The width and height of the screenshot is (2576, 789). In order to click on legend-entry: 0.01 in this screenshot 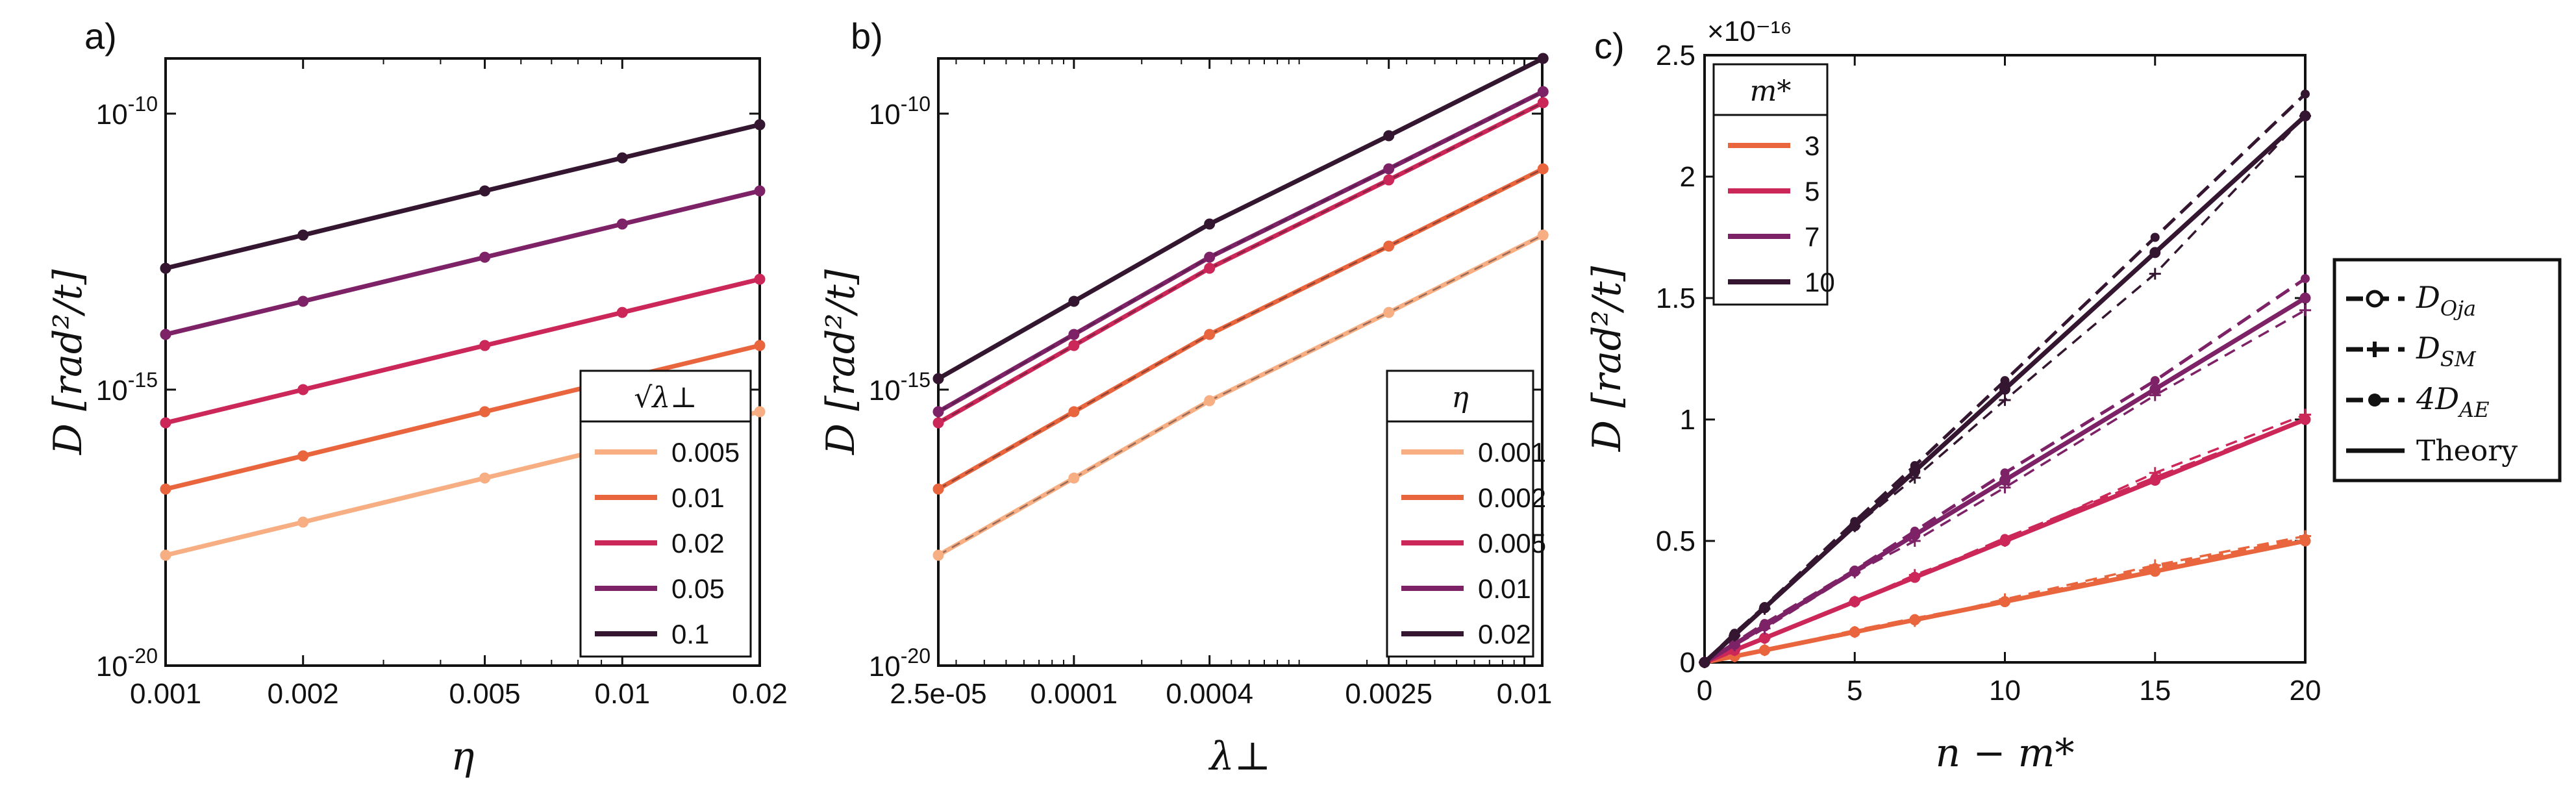, I will do `click(1504, 588)`.